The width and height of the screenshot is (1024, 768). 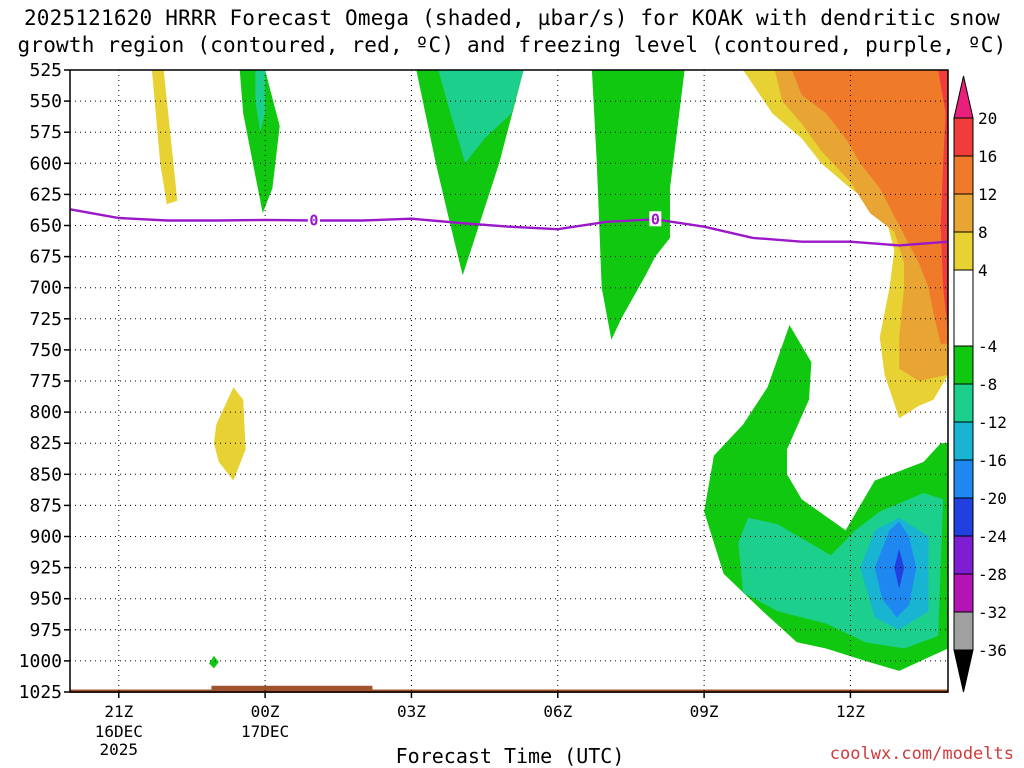 I want to click on colorbar-top-arrow, so click(x=963, y=97).